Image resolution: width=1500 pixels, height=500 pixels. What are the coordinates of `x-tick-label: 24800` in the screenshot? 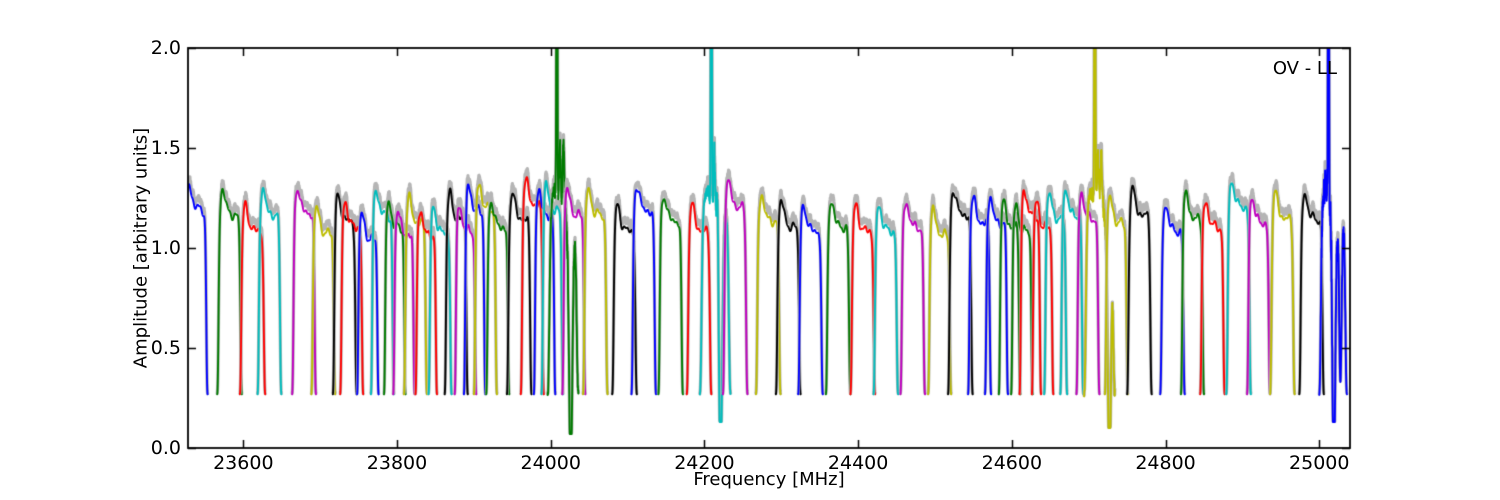 It's located at (1165, 463).